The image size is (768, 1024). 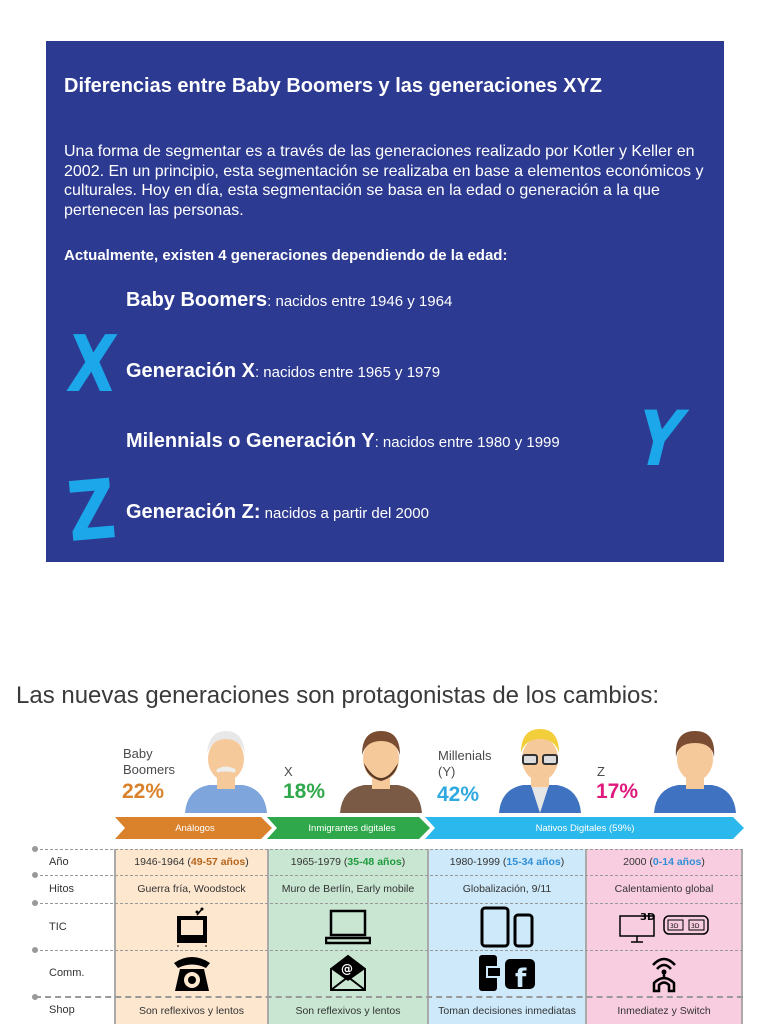 What do you see at coordinates (695, 772) in the screenshot?
I see `avatar-gen-z-icon` at bounding box center [695, 772].